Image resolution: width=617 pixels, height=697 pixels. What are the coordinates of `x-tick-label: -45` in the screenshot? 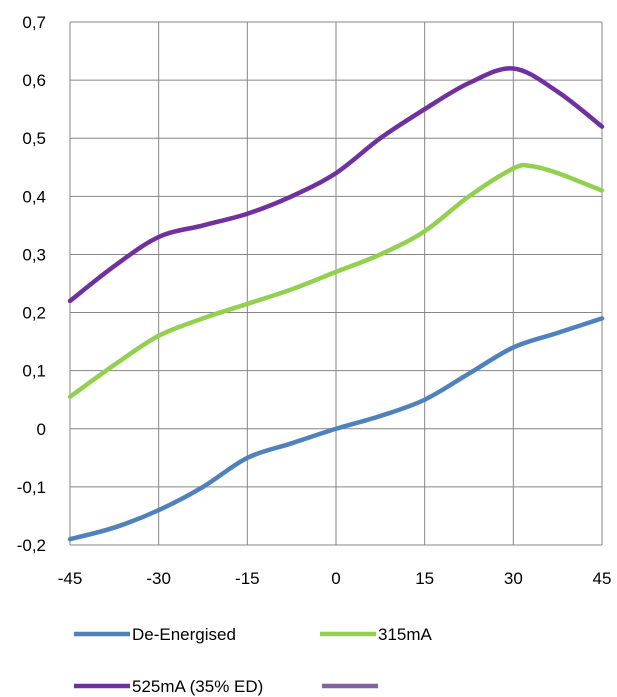 It's located at (70, 578).